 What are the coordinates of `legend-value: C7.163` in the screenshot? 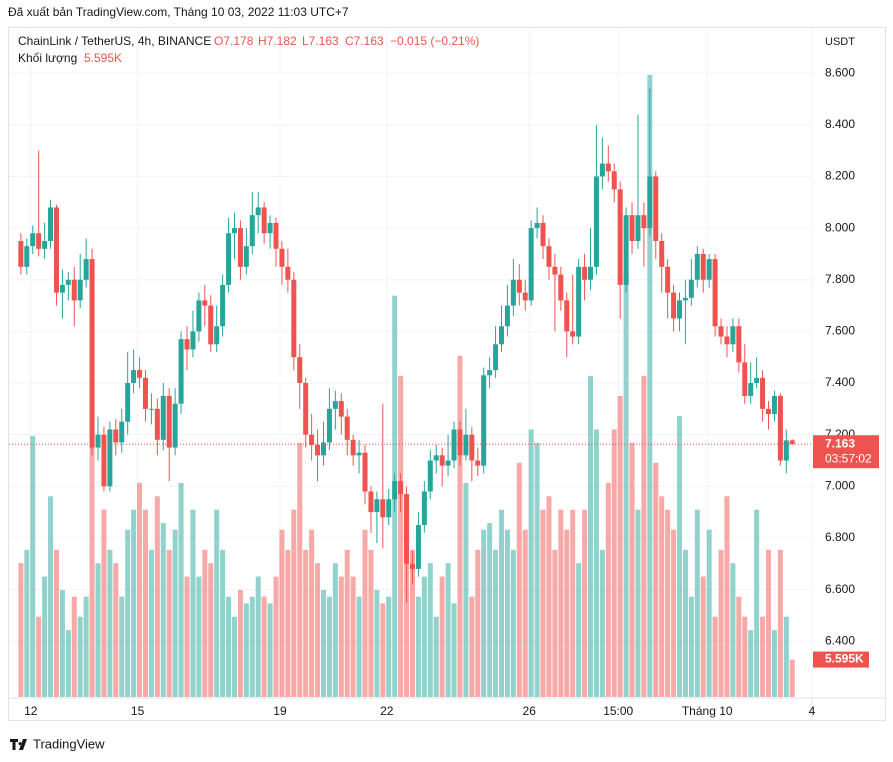 It's located at (364, 41).